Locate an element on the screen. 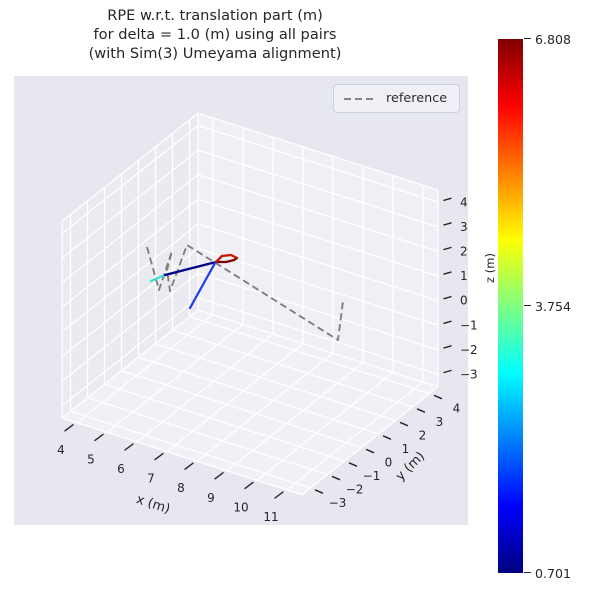  z-tick-label: 3 is located at coordinates (464, 227).